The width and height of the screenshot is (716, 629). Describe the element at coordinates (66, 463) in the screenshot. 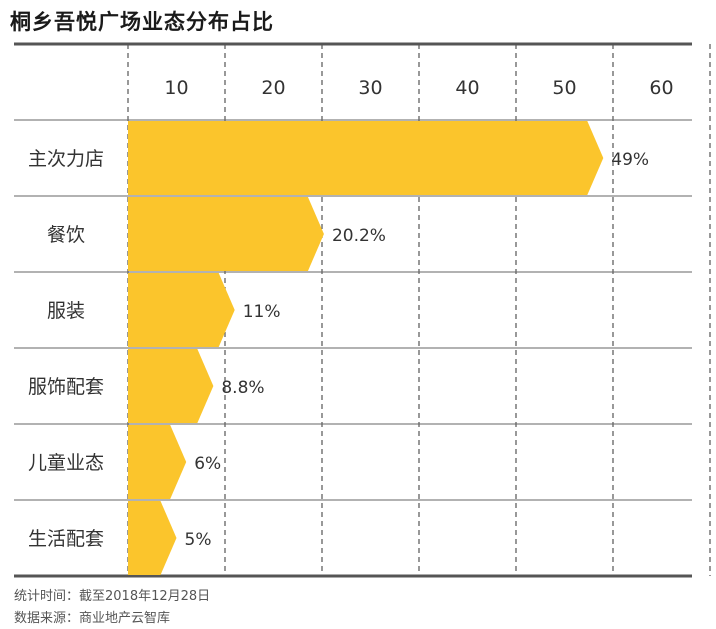

I see `category-label: 儿童业态` at that location.